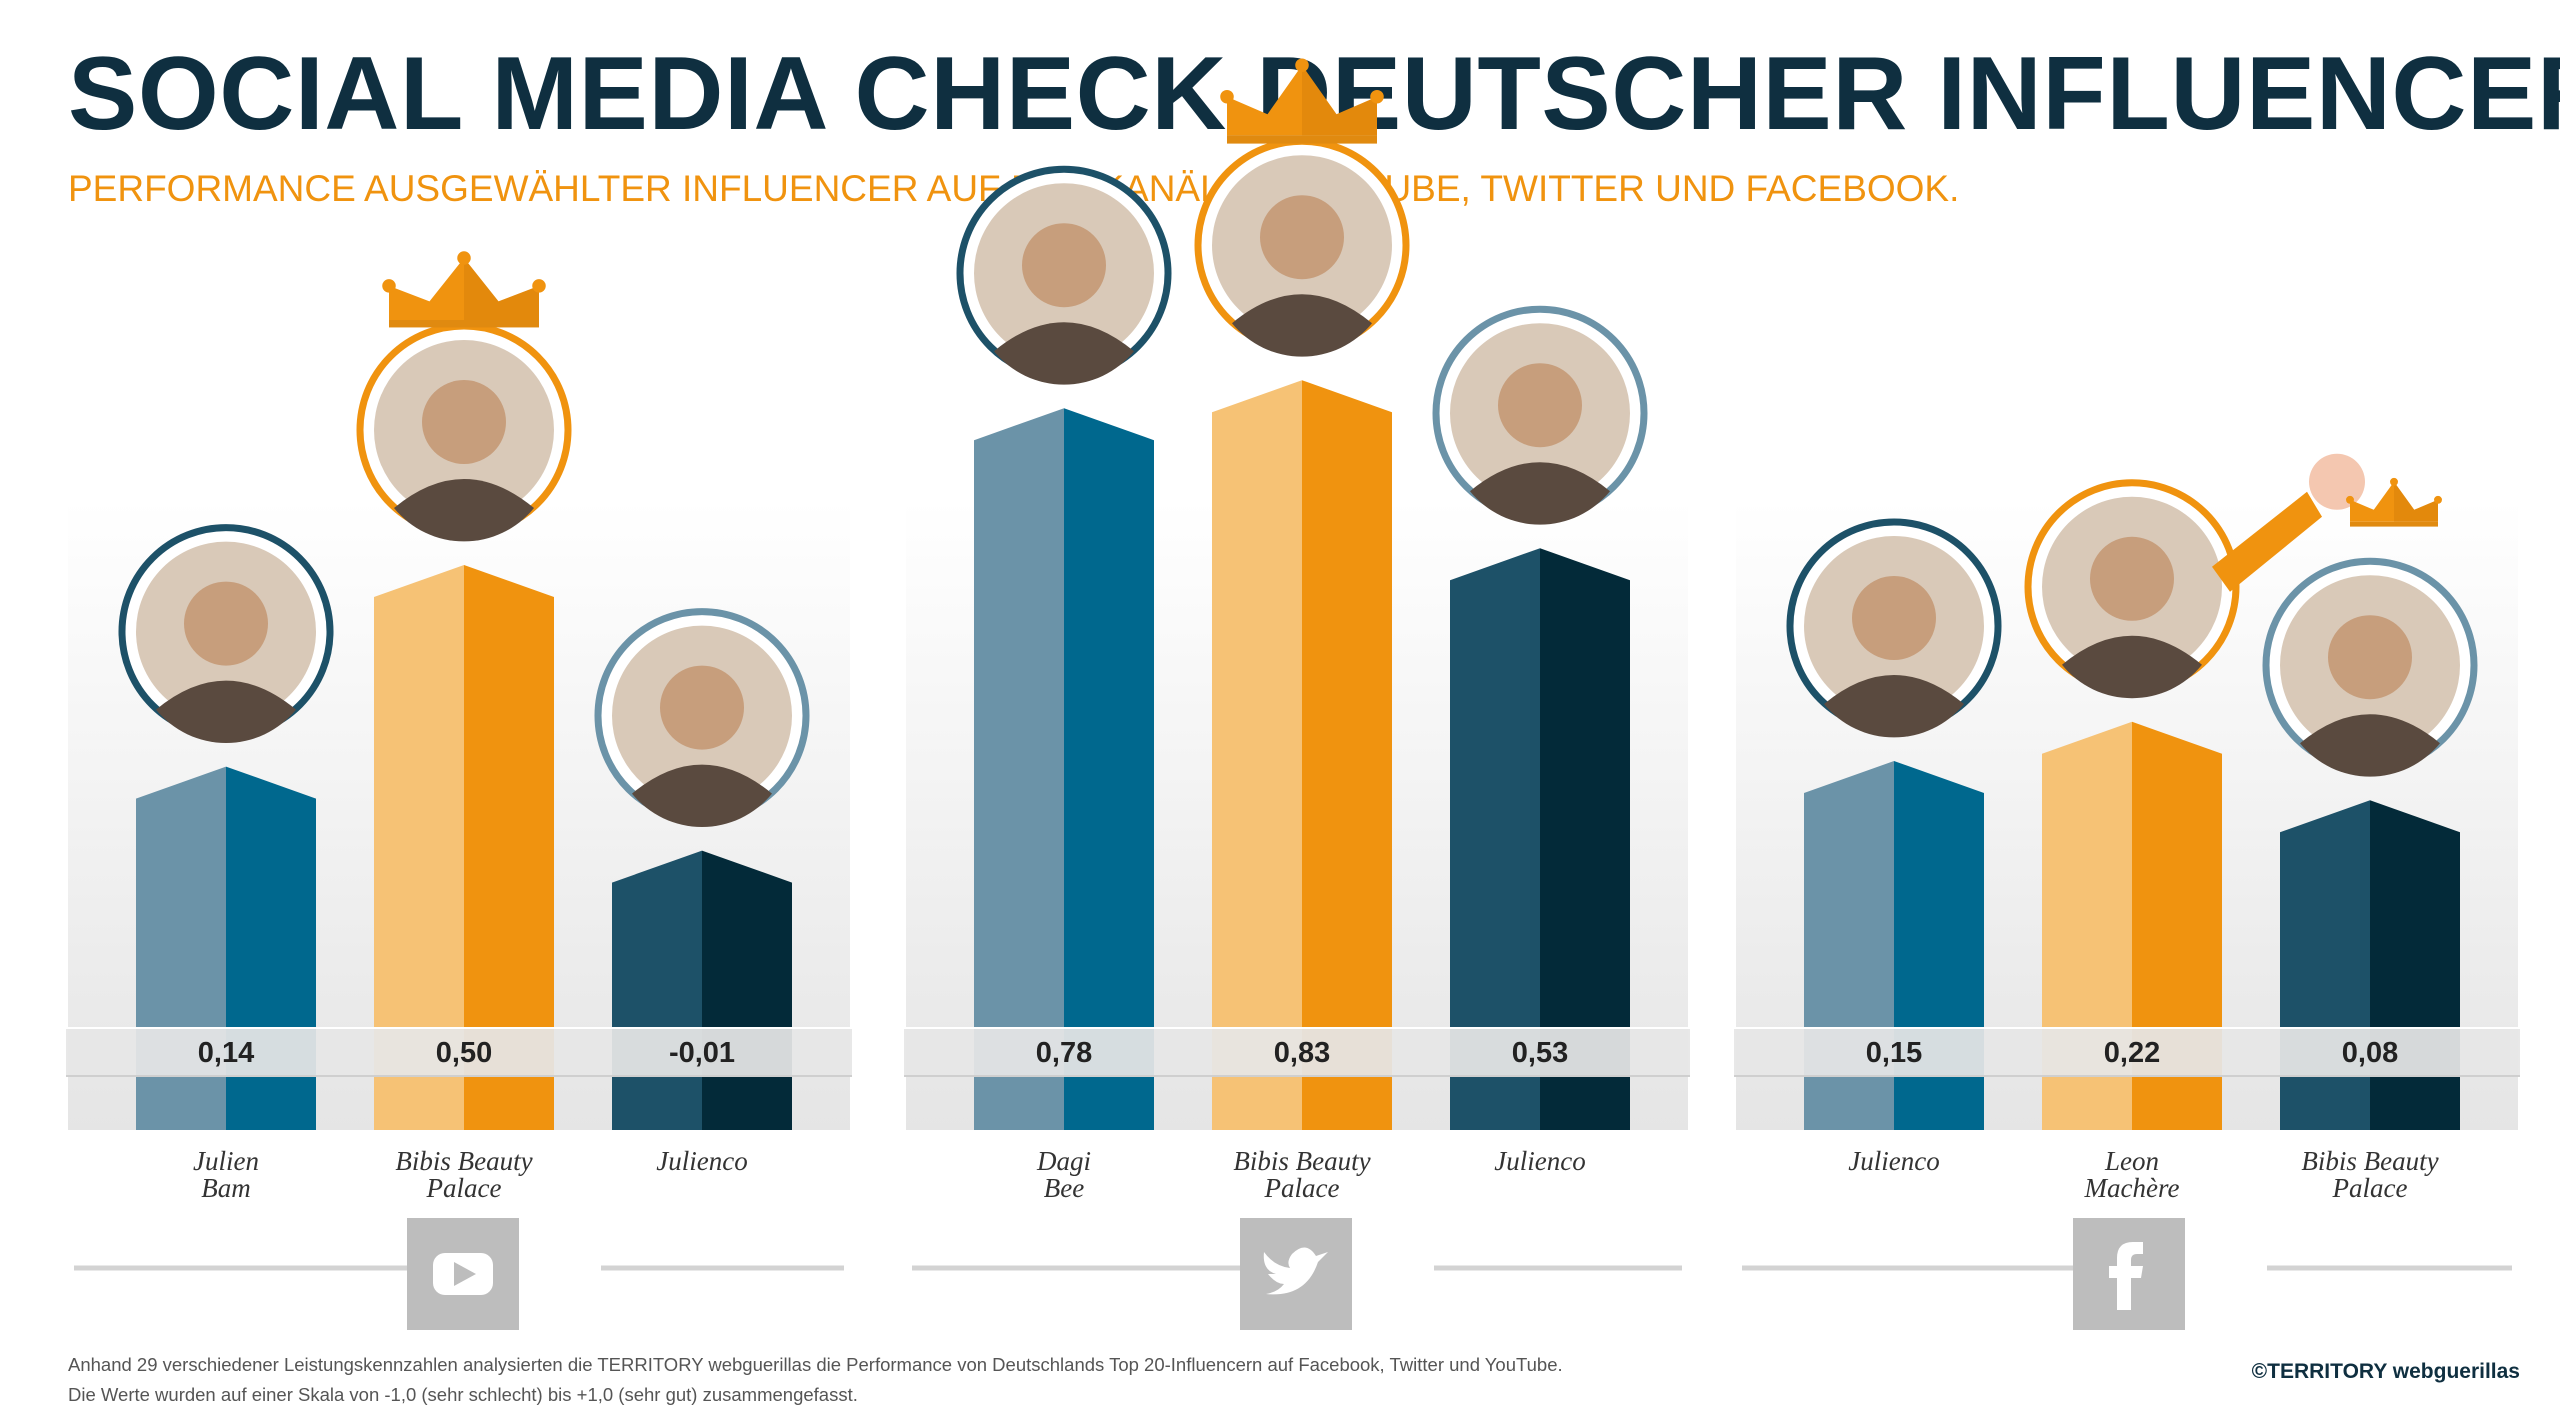 This screenshot has height=1422, width=2560. What do you see at coordinates (226, 1053) in the screenshot?
I see `value-label: 0,14` at bounding box center [226, 1053].